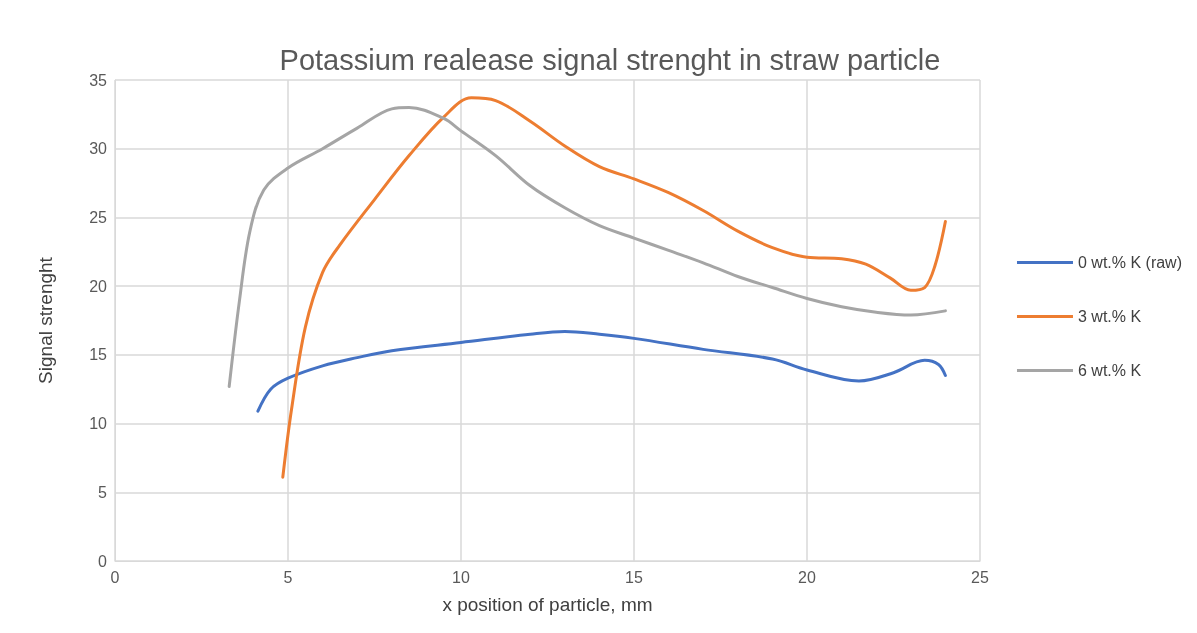 This screenshot has height=633, width=1197. Describe the element at coordinates (45, 320) in the screenshot. I see `y-axis-title: Signal strenght` at that location.